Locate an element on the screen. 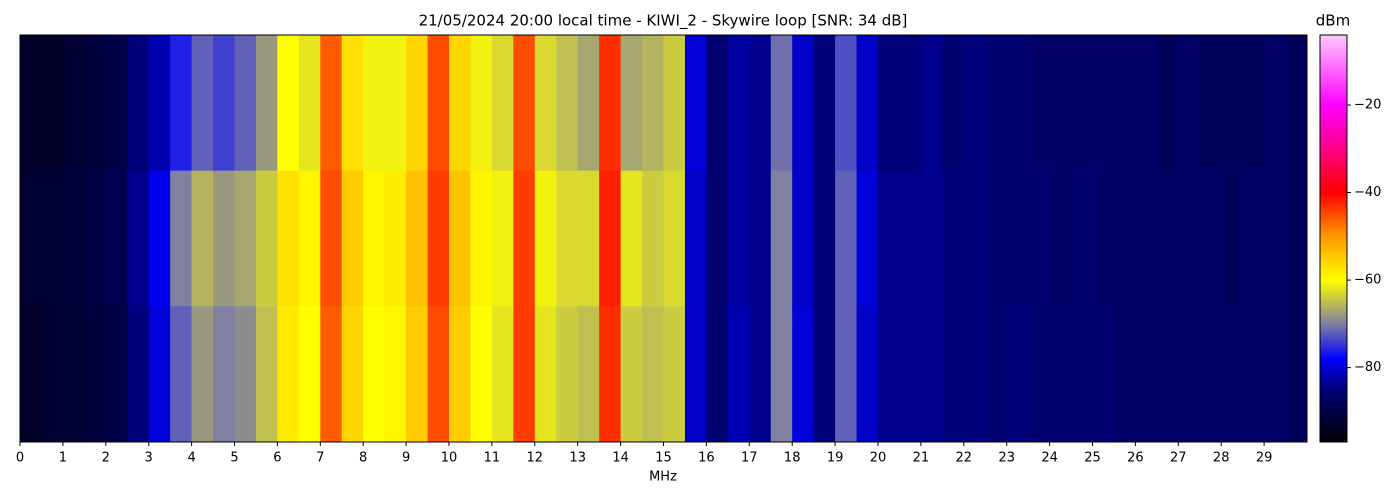 This screenshot has height=500, width=1400. x-tick-label: 25 is located at coordinates (1092, 458).